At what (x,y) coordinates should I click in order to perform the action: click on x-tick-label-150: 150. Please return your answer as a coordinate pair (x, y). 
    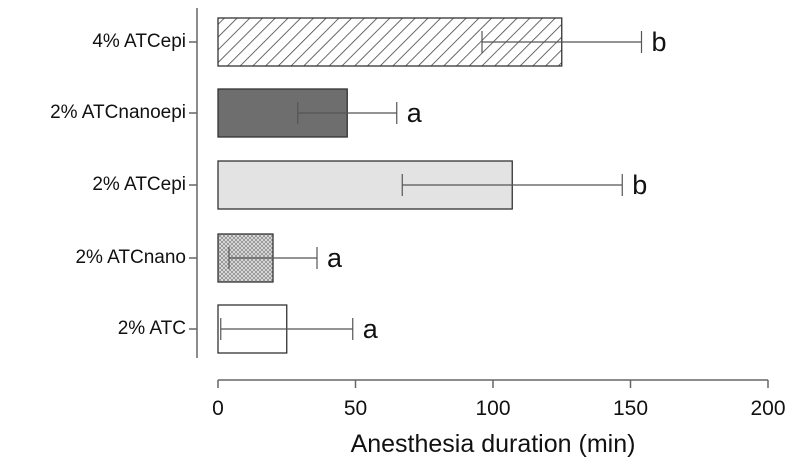
    Looking at the image, I should click on (630, 408).